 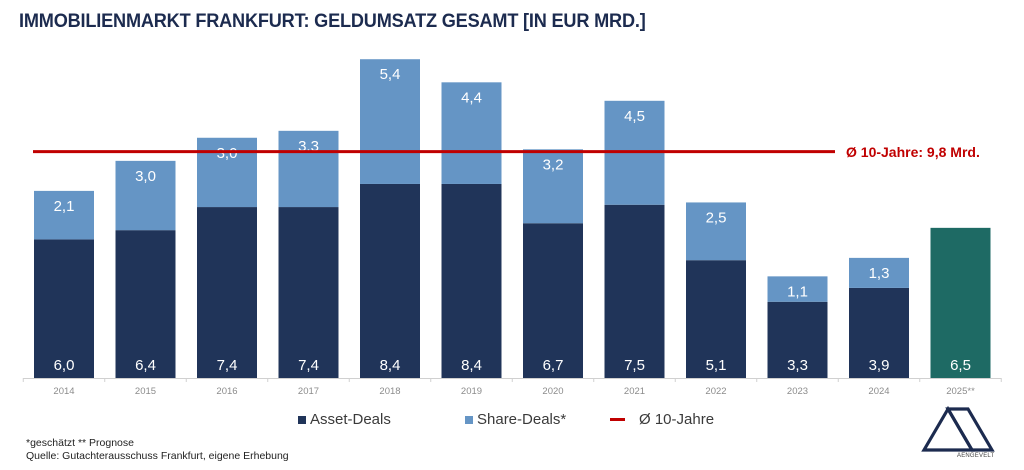 I want to click on asset-deals-value-label: 6,7, so click(x=553, y=365).